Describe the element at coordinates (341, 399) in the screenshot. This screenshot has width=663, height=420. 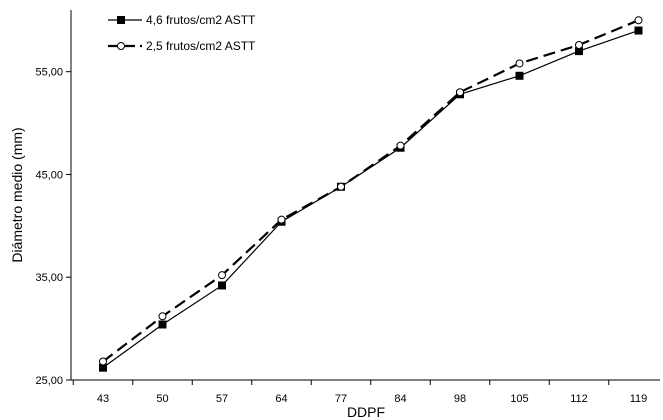
I see `x-tick-label: 77` at that location.